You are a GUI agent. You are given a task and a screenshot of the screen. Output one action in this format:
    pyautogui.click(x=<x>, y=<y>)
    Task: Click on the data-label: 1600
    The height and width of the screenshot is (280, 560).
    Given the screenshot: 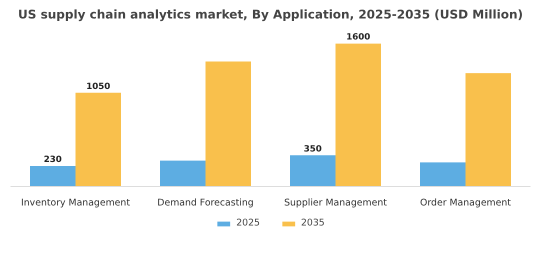 What is the action you would take?
    pyautogui.click(x=358, y=37)
    